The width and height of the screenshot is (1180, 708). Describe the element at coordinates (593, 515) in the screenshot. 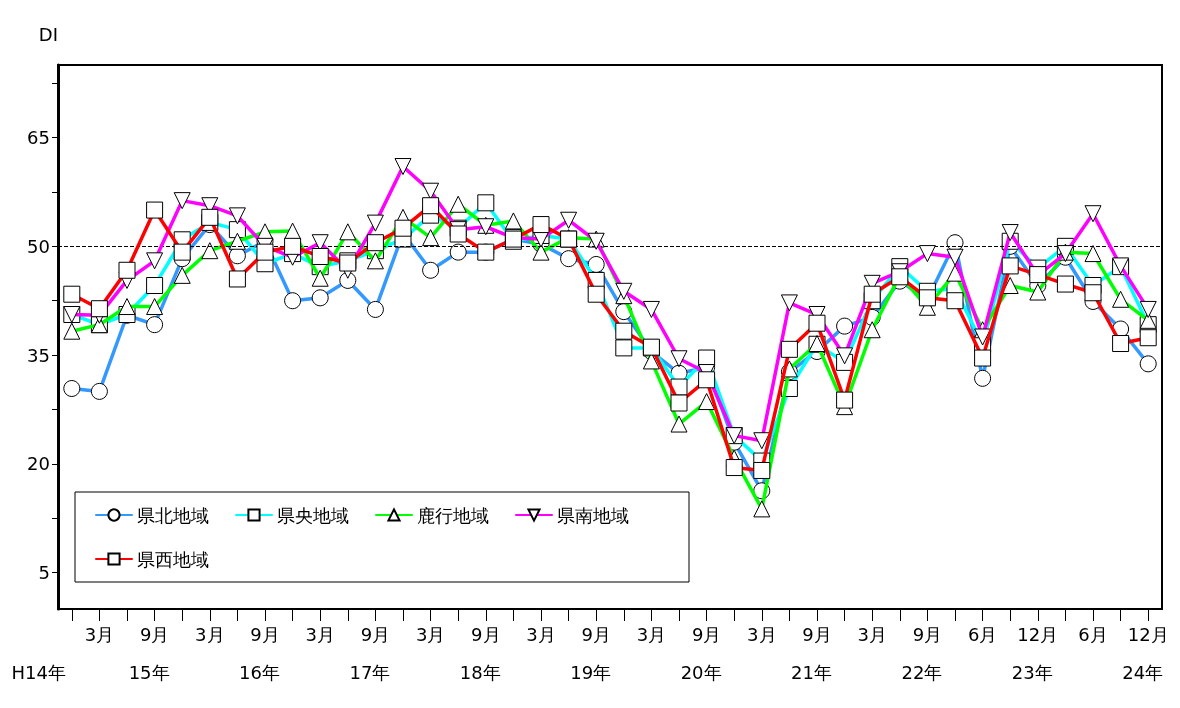

I see `legend-label: 県南地域` at that location.